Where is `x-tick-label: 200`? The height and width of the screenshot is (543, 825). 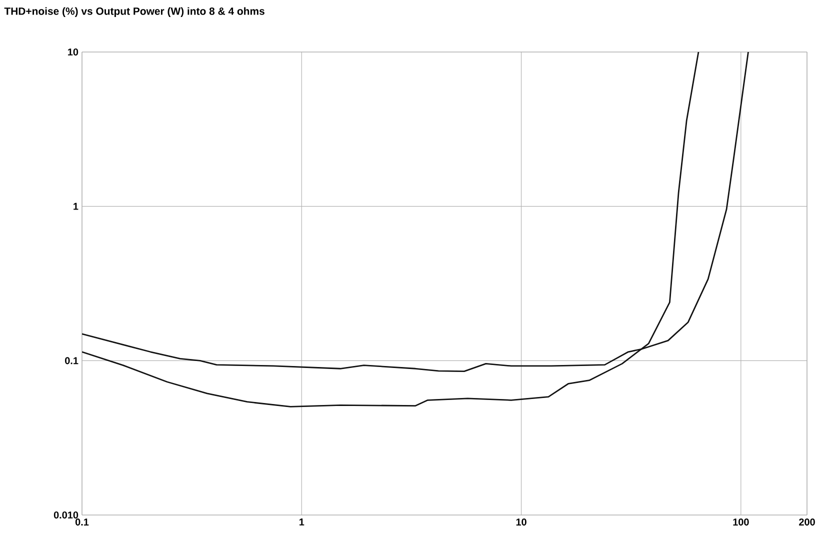 x-tick-label: 200 is located at coordinates (807, 522).